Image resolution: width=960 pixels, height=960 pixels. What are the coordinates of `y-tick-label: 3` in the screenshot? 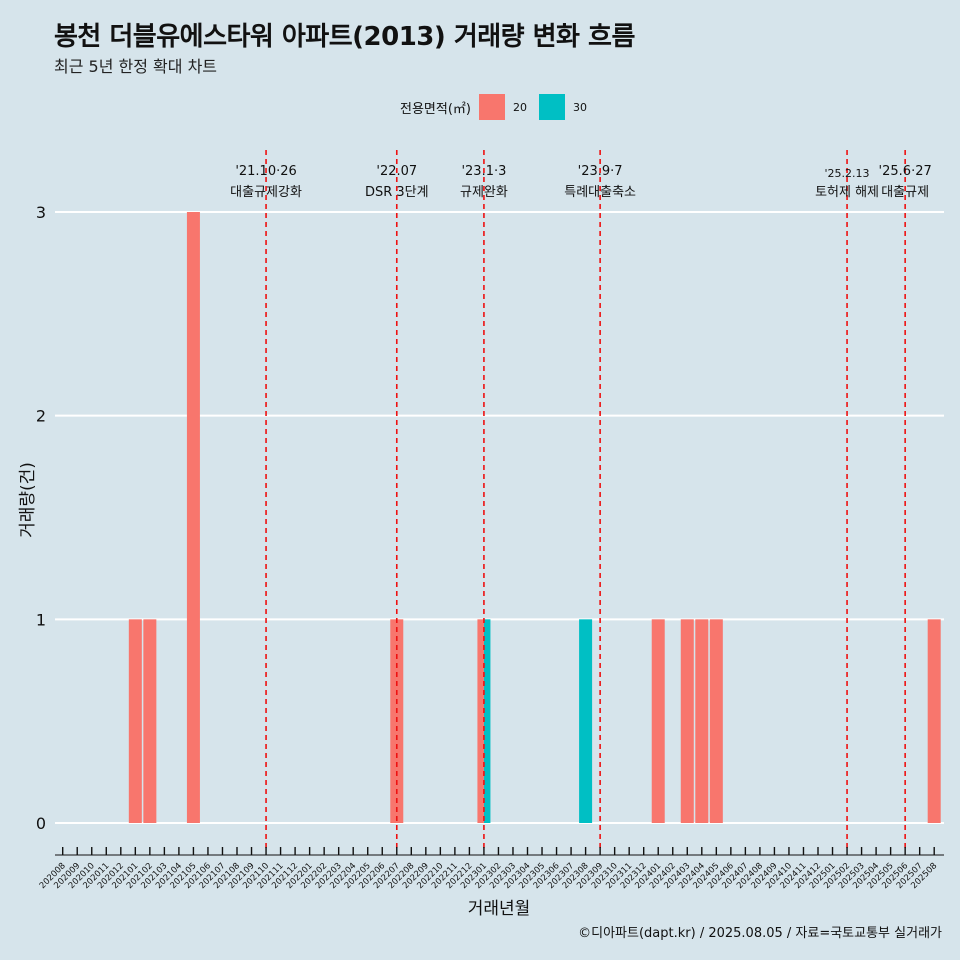 It's located at (41, 212).